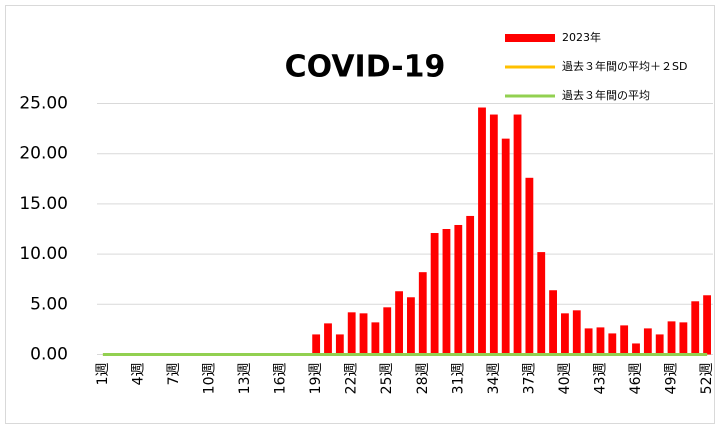 The width and height of the screenshot is (719, 432). I want to click on legend-label: 過去３年間の平均, so click(606, 95).